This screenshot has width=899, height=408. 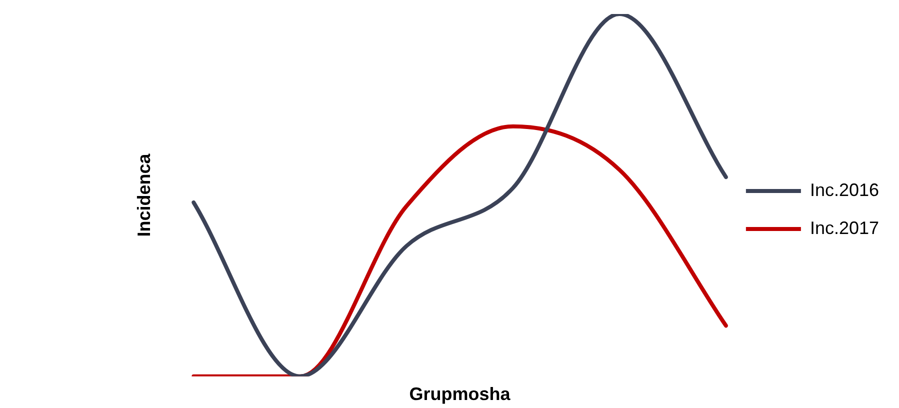 What do you see at coordinates (460, 394) in the screenshot?
I see `x-axis-title: Grupmosha` at bounding box center [460, 394].